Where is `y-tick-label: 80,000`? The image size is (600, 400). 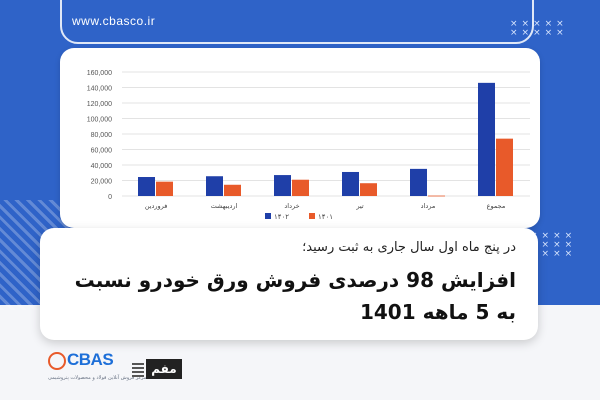
y-tick-label: 80,000 is located at coordinates (102, 135).